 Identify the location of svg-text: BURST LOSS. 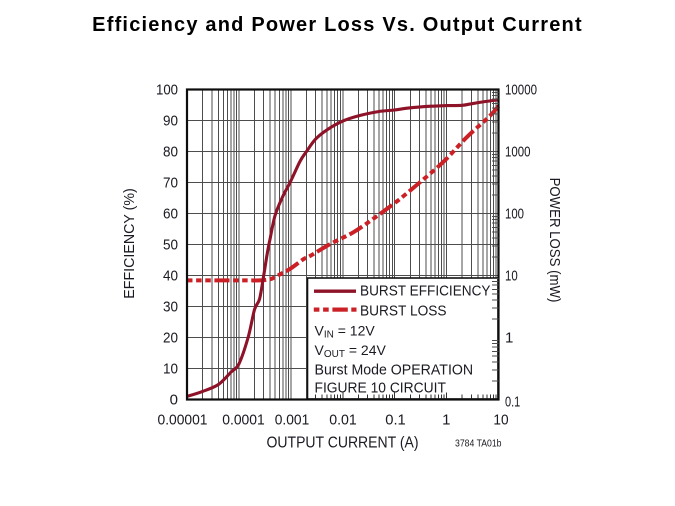
(403, 312).